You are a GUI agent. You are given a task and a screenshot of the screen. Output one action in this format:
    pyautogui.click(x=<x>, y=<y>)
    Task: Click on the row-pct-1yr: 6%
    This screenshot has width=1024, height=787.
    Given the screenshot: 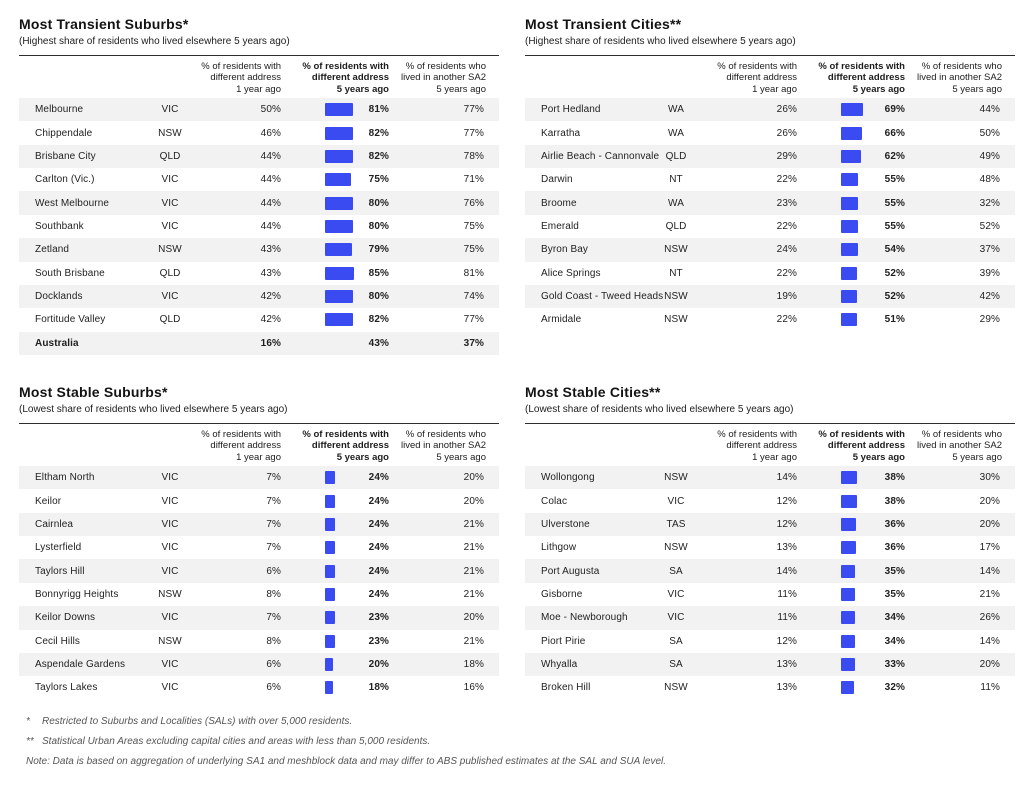 What is the action you would take?
    pyautogui.click(x=273, y=688)
    